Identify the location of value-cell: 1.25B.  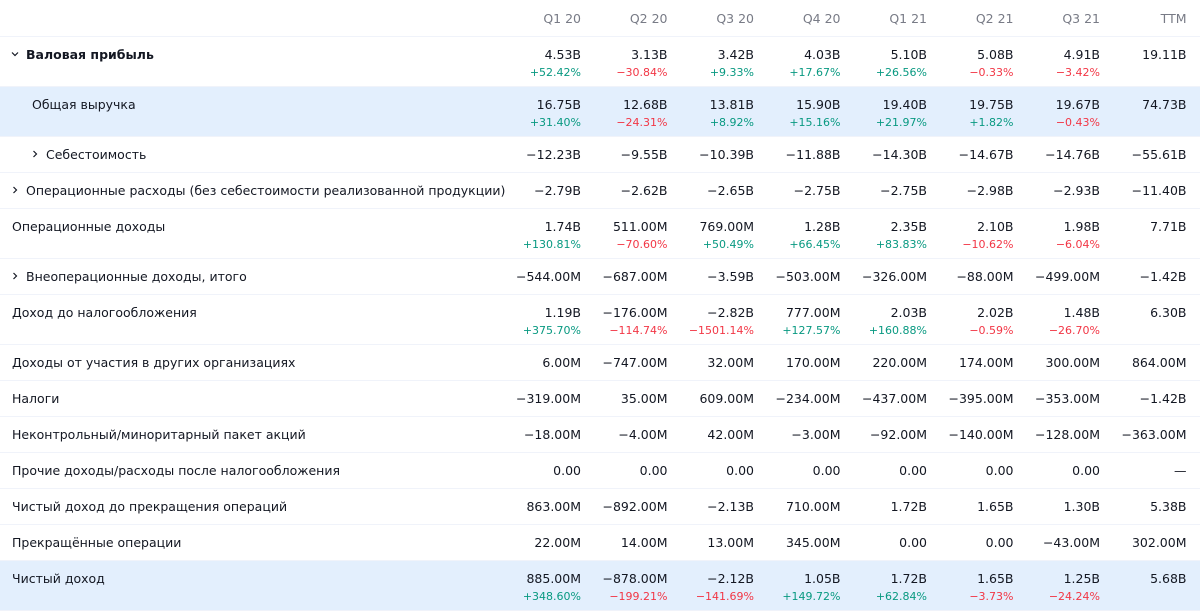
(1081, 578).